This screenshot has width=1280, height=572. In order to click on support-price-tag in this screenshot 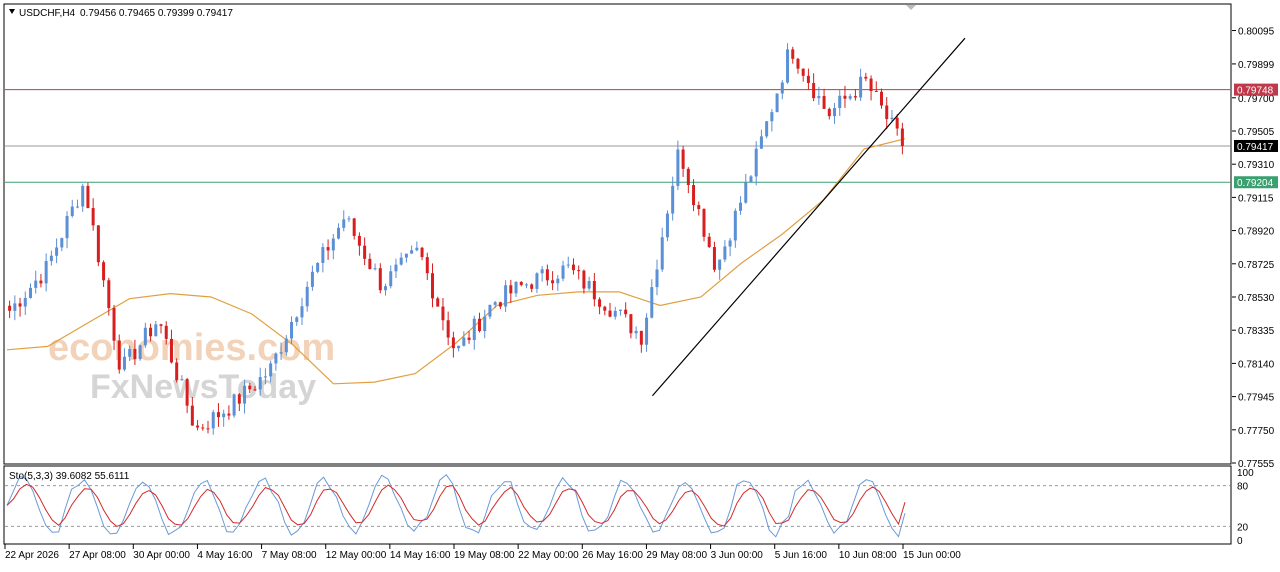, I will do `click(1256, 182)`.